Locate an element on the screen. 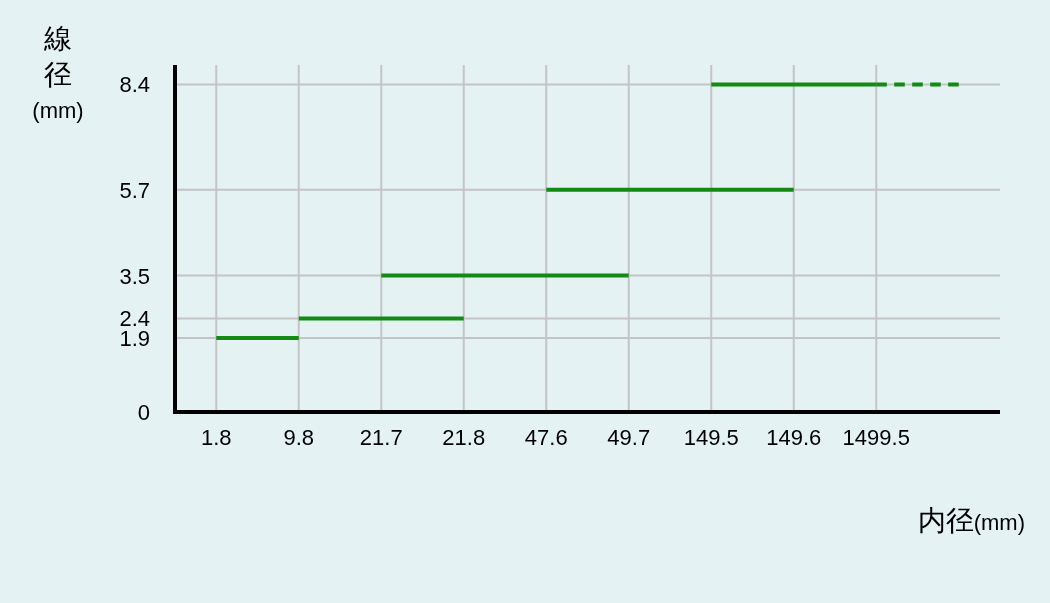 Image resolution: width=1050 pixels, height=603 pixels. x-tick-label: 1499.5 is located at coordinates (876, 437).